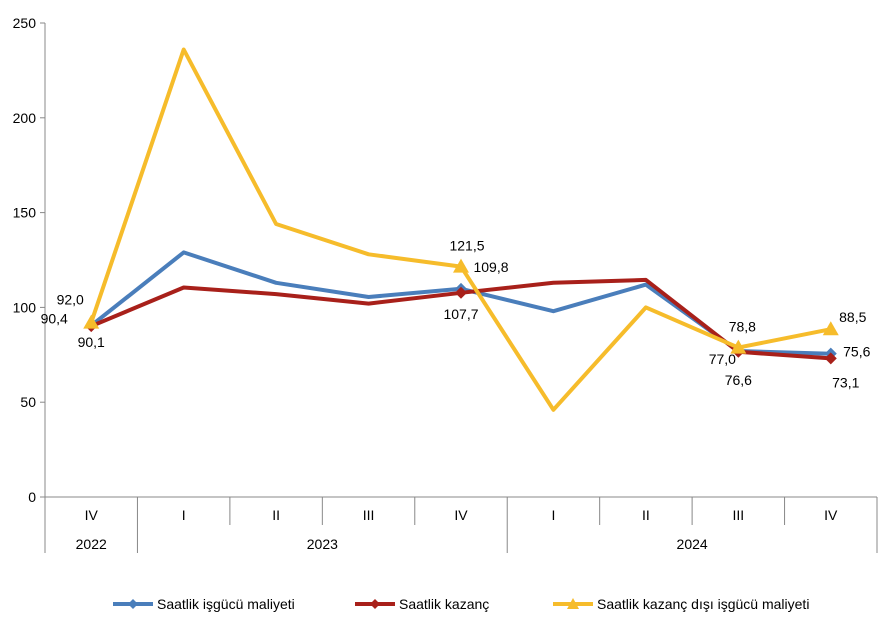  What do you see at coordinates (226, 604) in the screenshot?
I see `legend-label: Saatlik işgücü maliyeti` at bounding box center [226, 604].